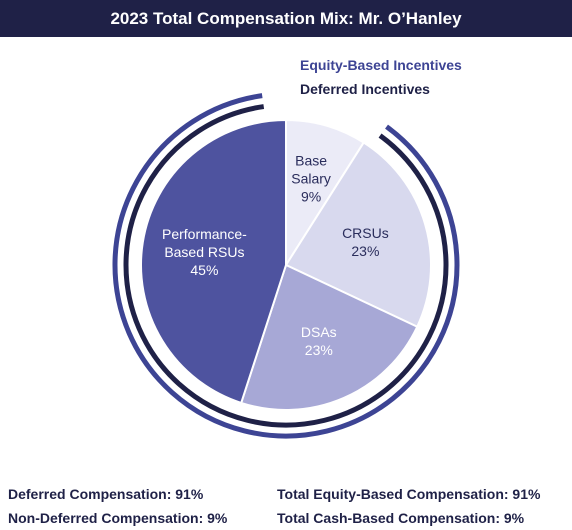 This screenshot has height=530, width=572. What do you see at coordinates (204, 252) in the screenshot?
I see `pie-slice-label-3: Performance-Based RSUs 45%` at bounding box center [204, 252].